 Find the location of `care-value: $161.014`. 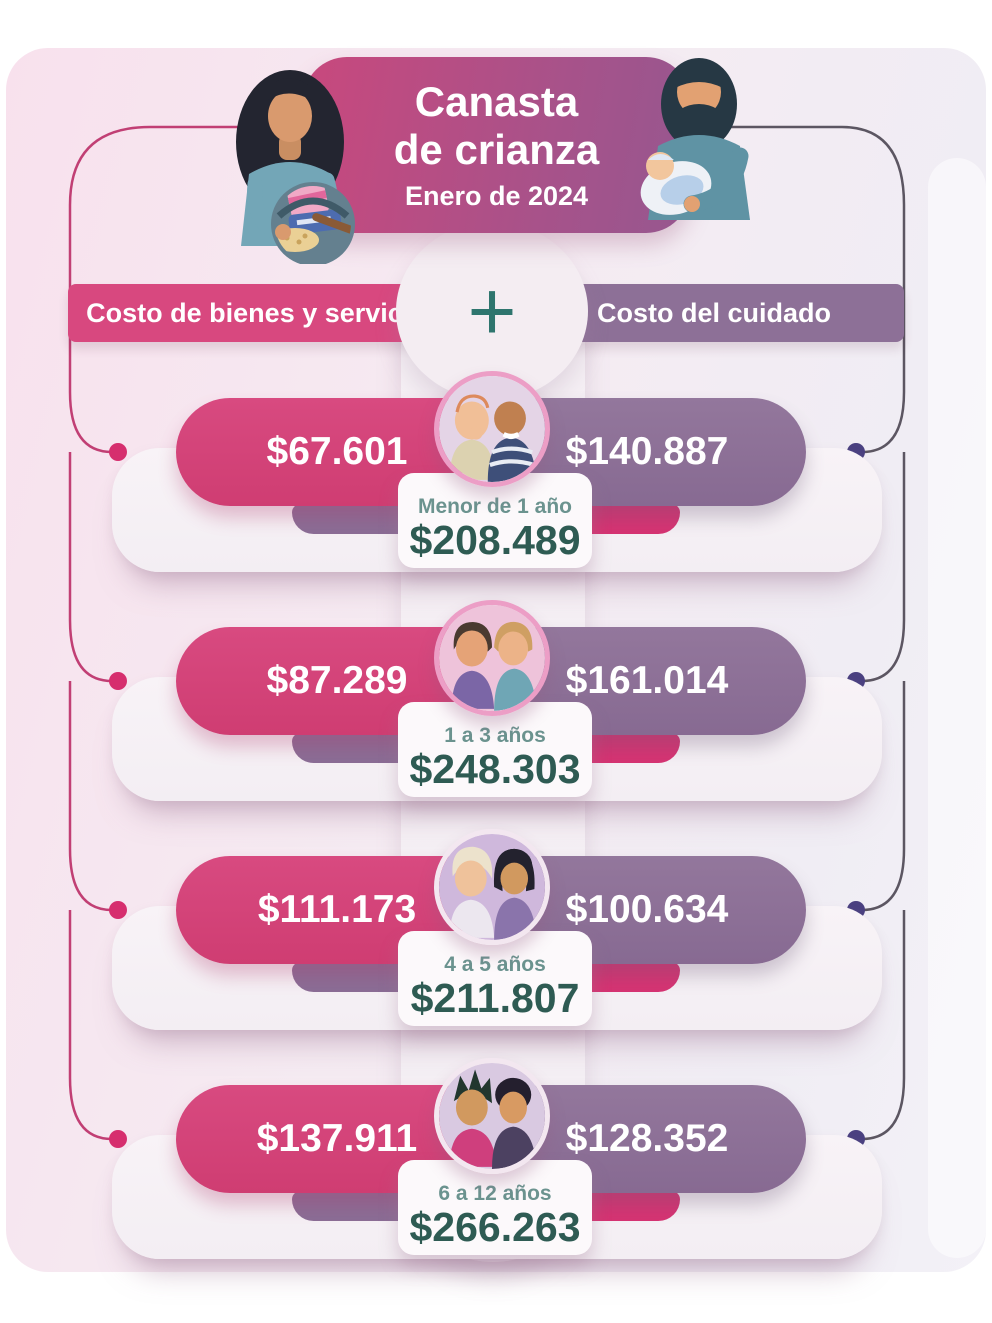

care-value: $161.014 is located at coordinates (647, 680).